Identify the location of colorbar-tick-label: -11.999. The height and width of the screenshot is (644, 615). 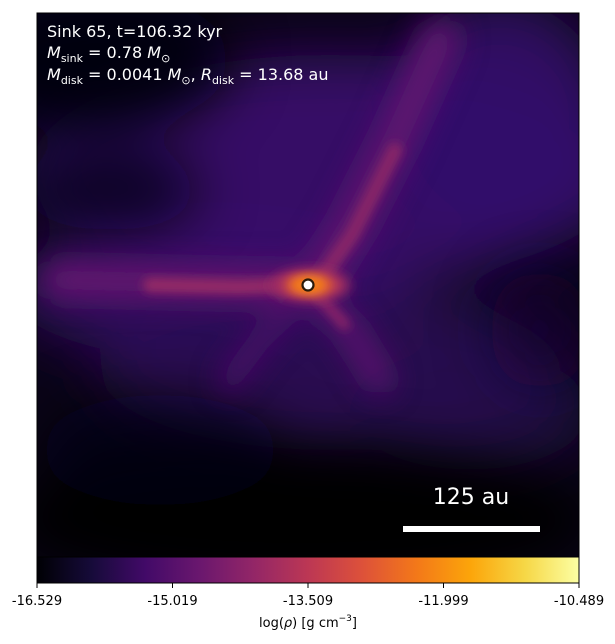
(443, 601).